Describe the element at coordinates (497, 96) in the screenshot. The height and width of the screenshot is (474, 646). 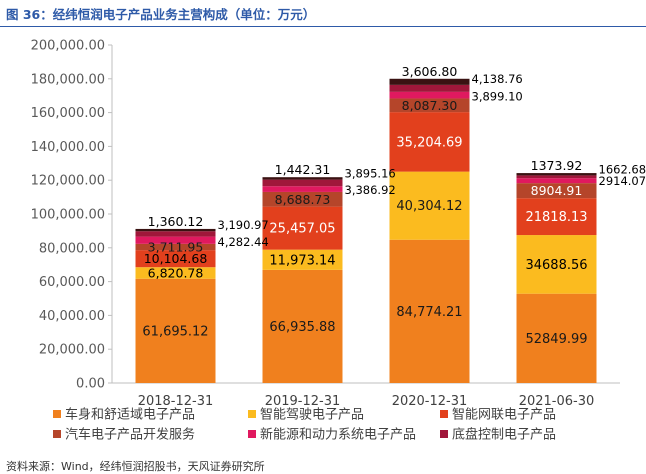
I see `data-label: 3,899.10` at that location.